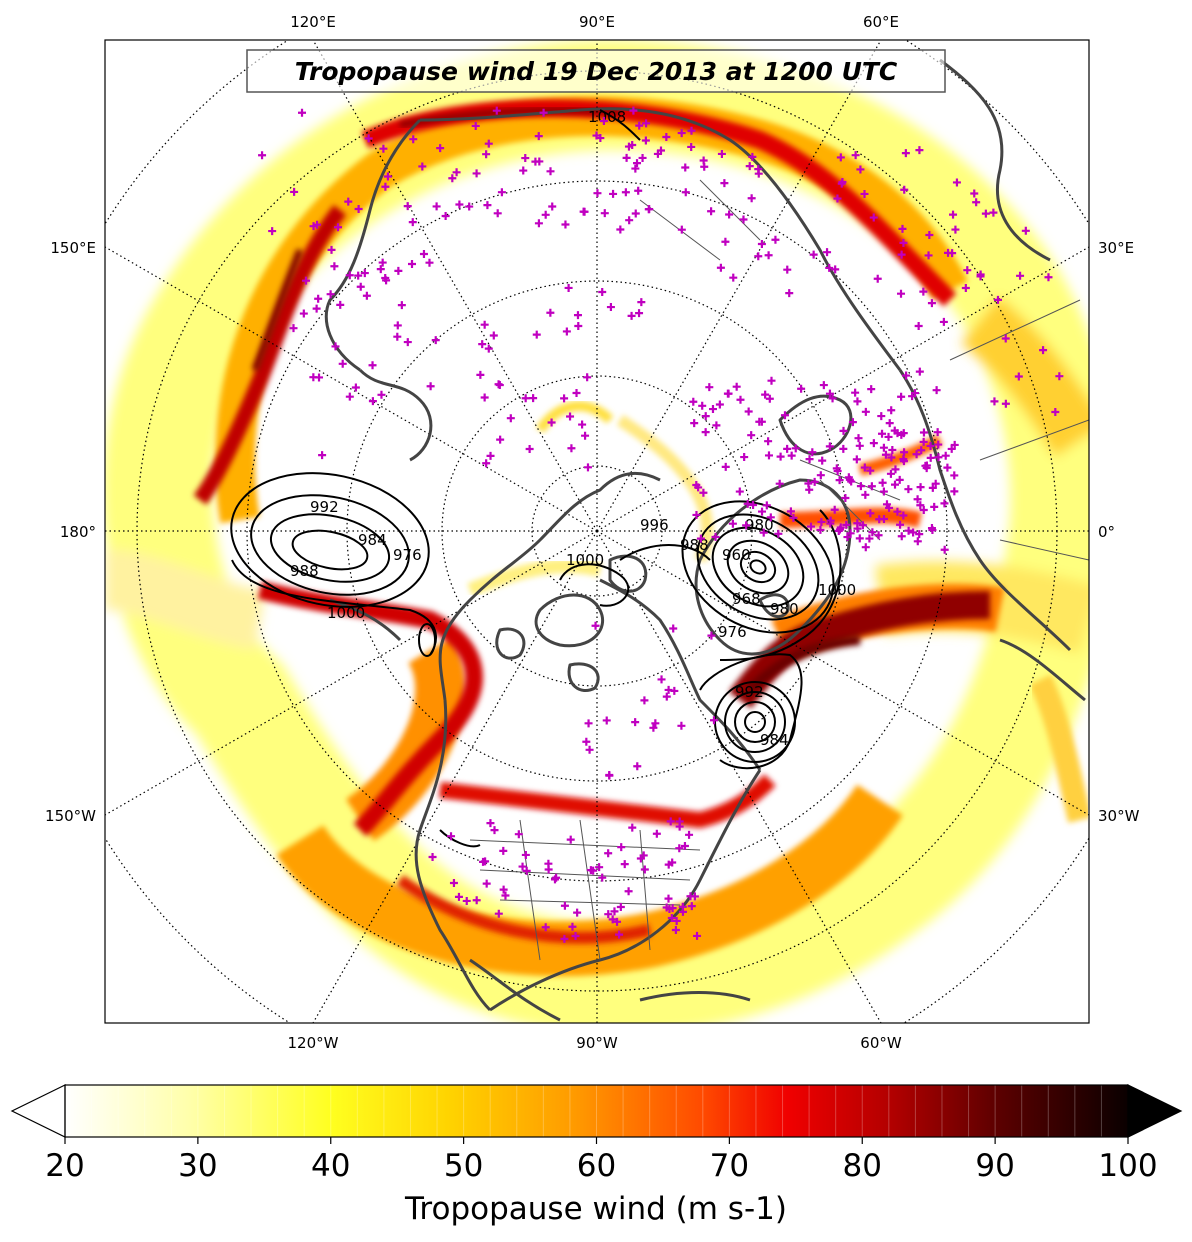 Image resolution: width=1192 pixels, height=1242 pixels. Describe the element at coordinates (197, 1166) in the screenshot. I see `colorbar-tick-label: 30` at that location.